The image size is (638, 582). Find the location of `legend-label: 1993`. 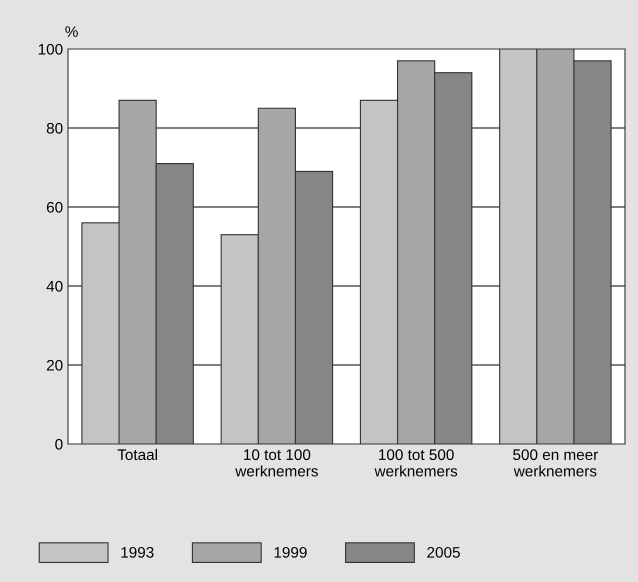

legend-label: 1993 is located at coordinates (137, 552).